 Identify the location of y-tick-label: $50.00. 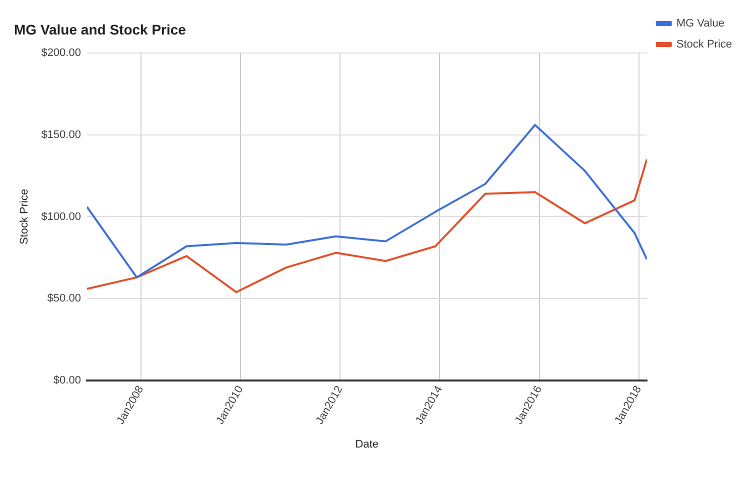
(64, 298).